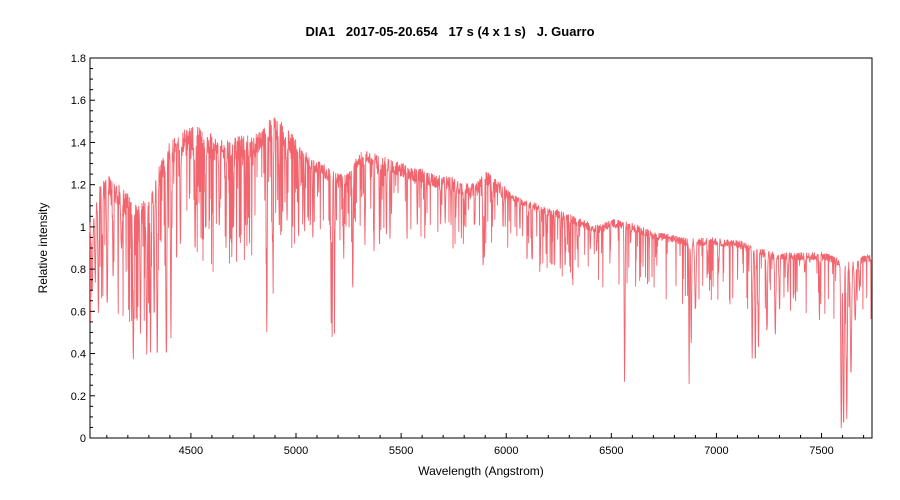 The image size is (900, 500). I want to click on x-tick-label: 5000, so click(296, 451).